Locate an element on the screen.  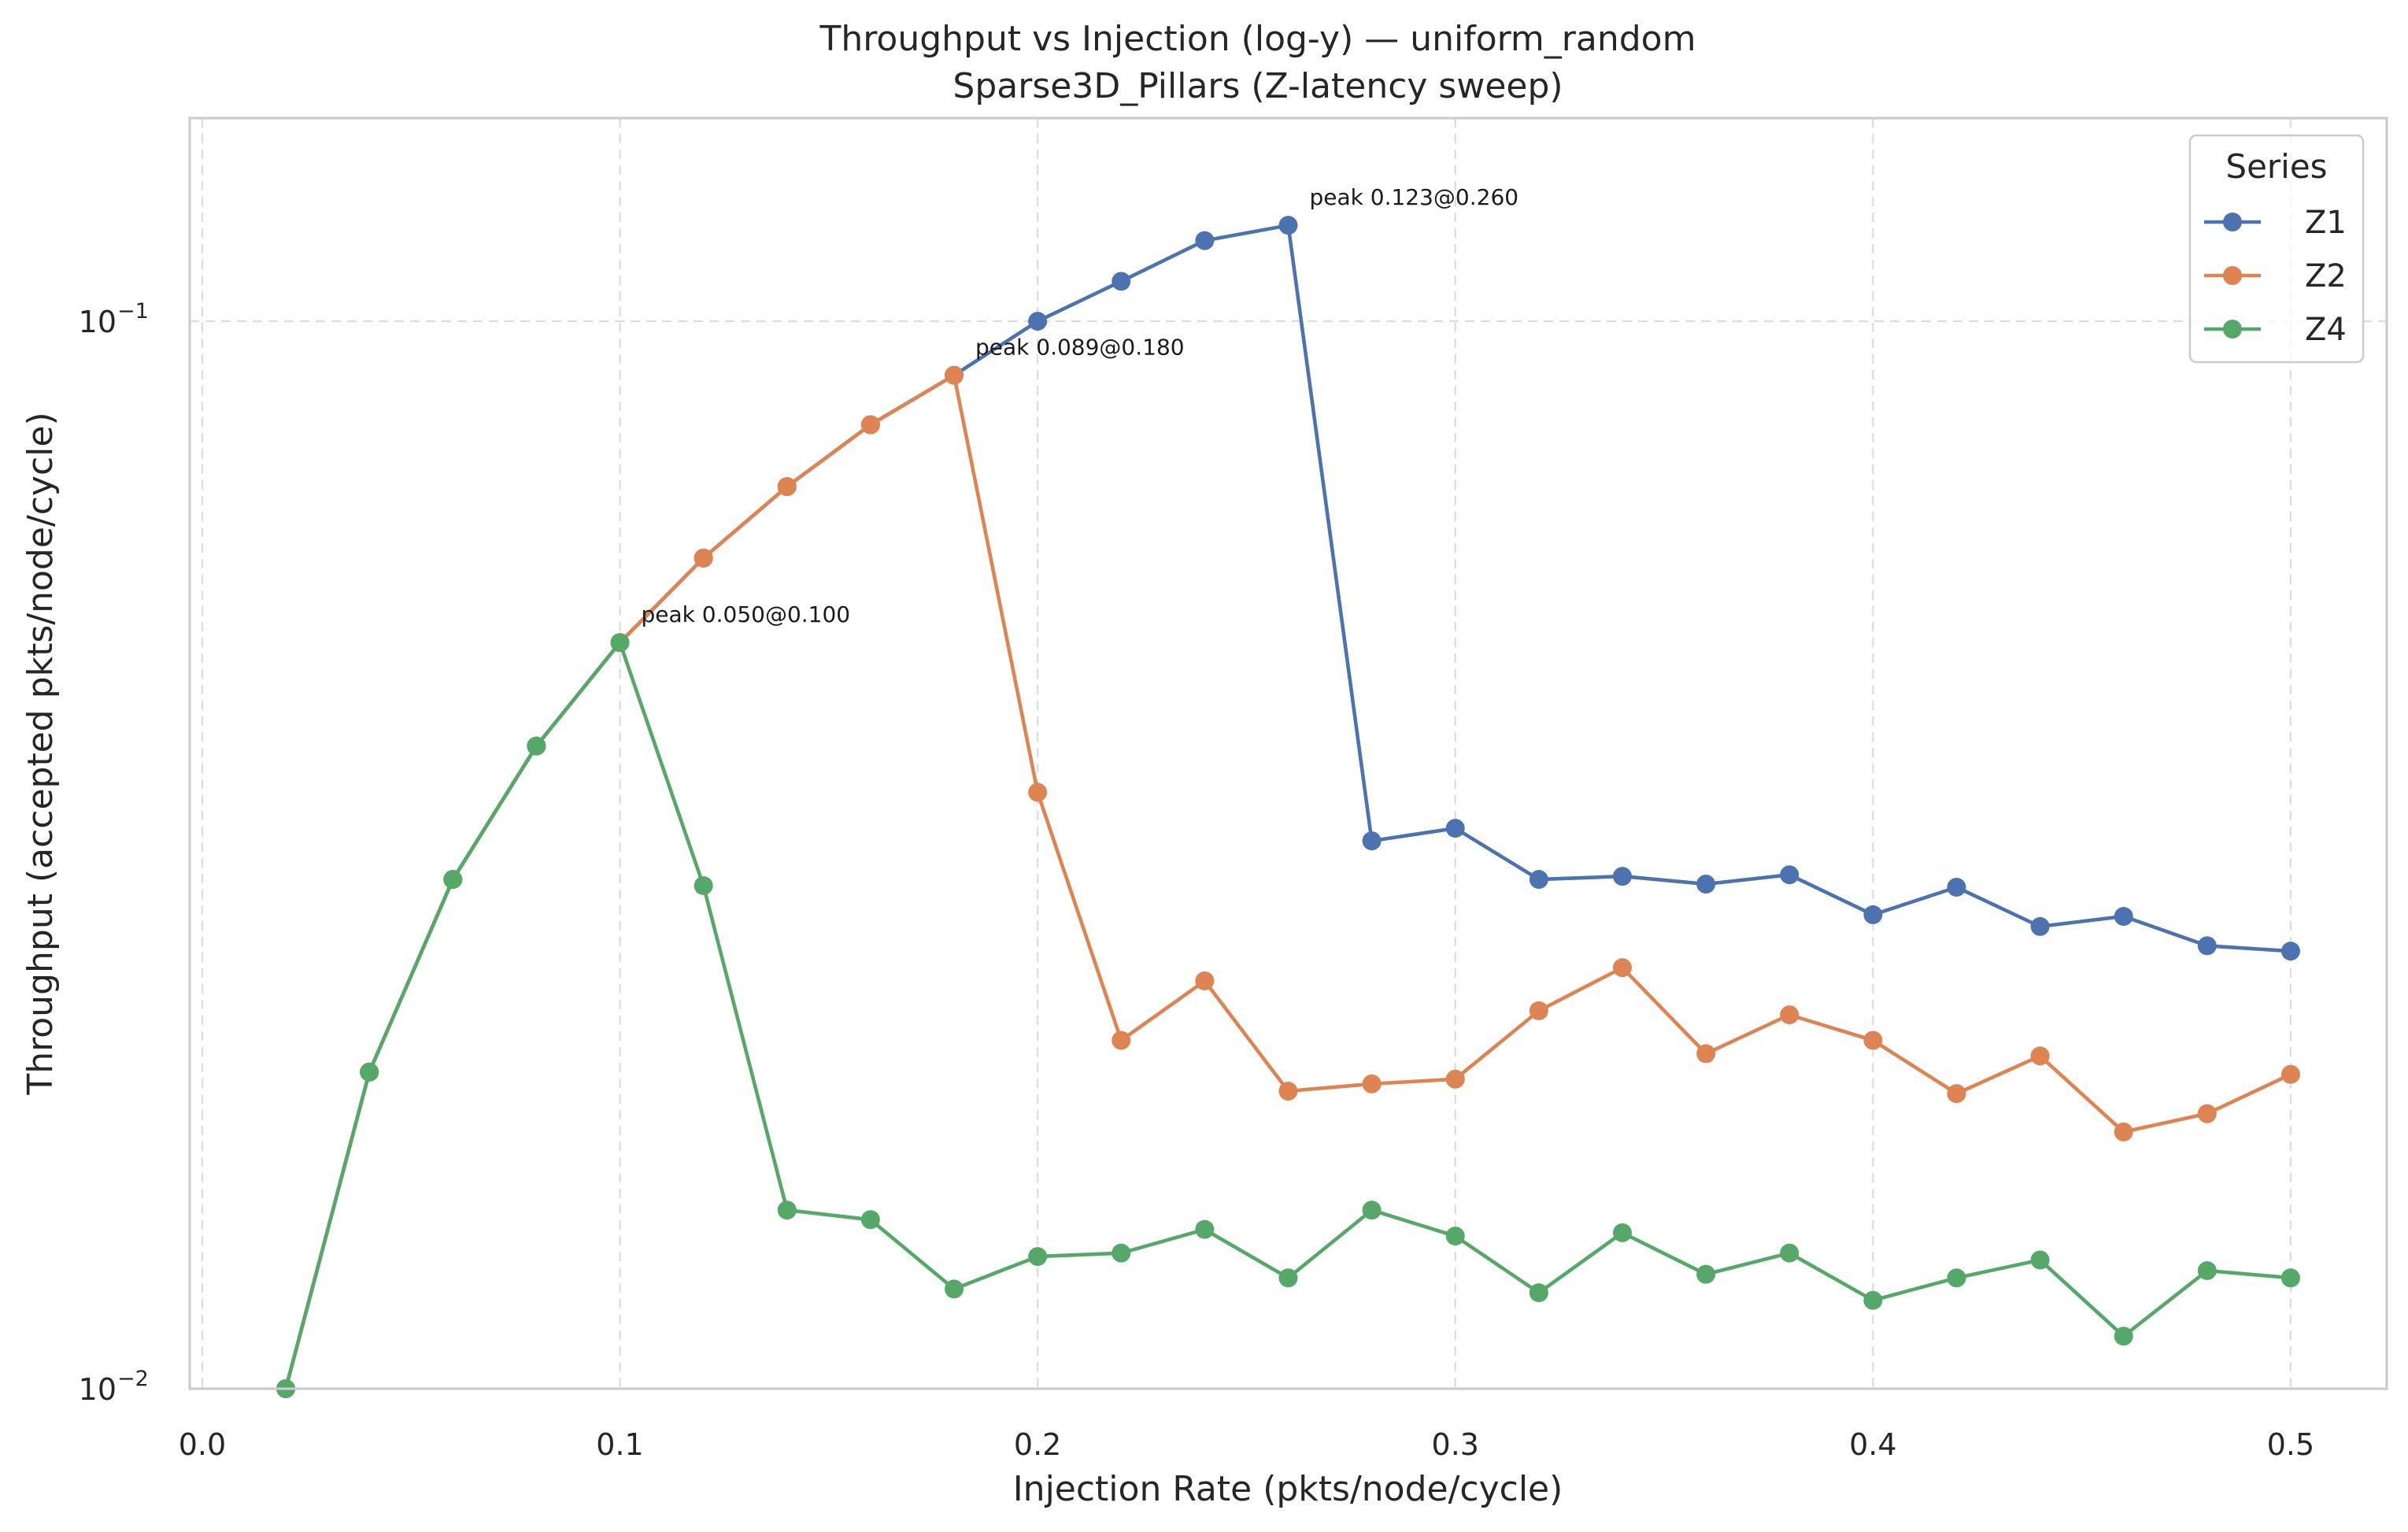
legend-item-z1: Z1 is located at coordinates (2275, 223).